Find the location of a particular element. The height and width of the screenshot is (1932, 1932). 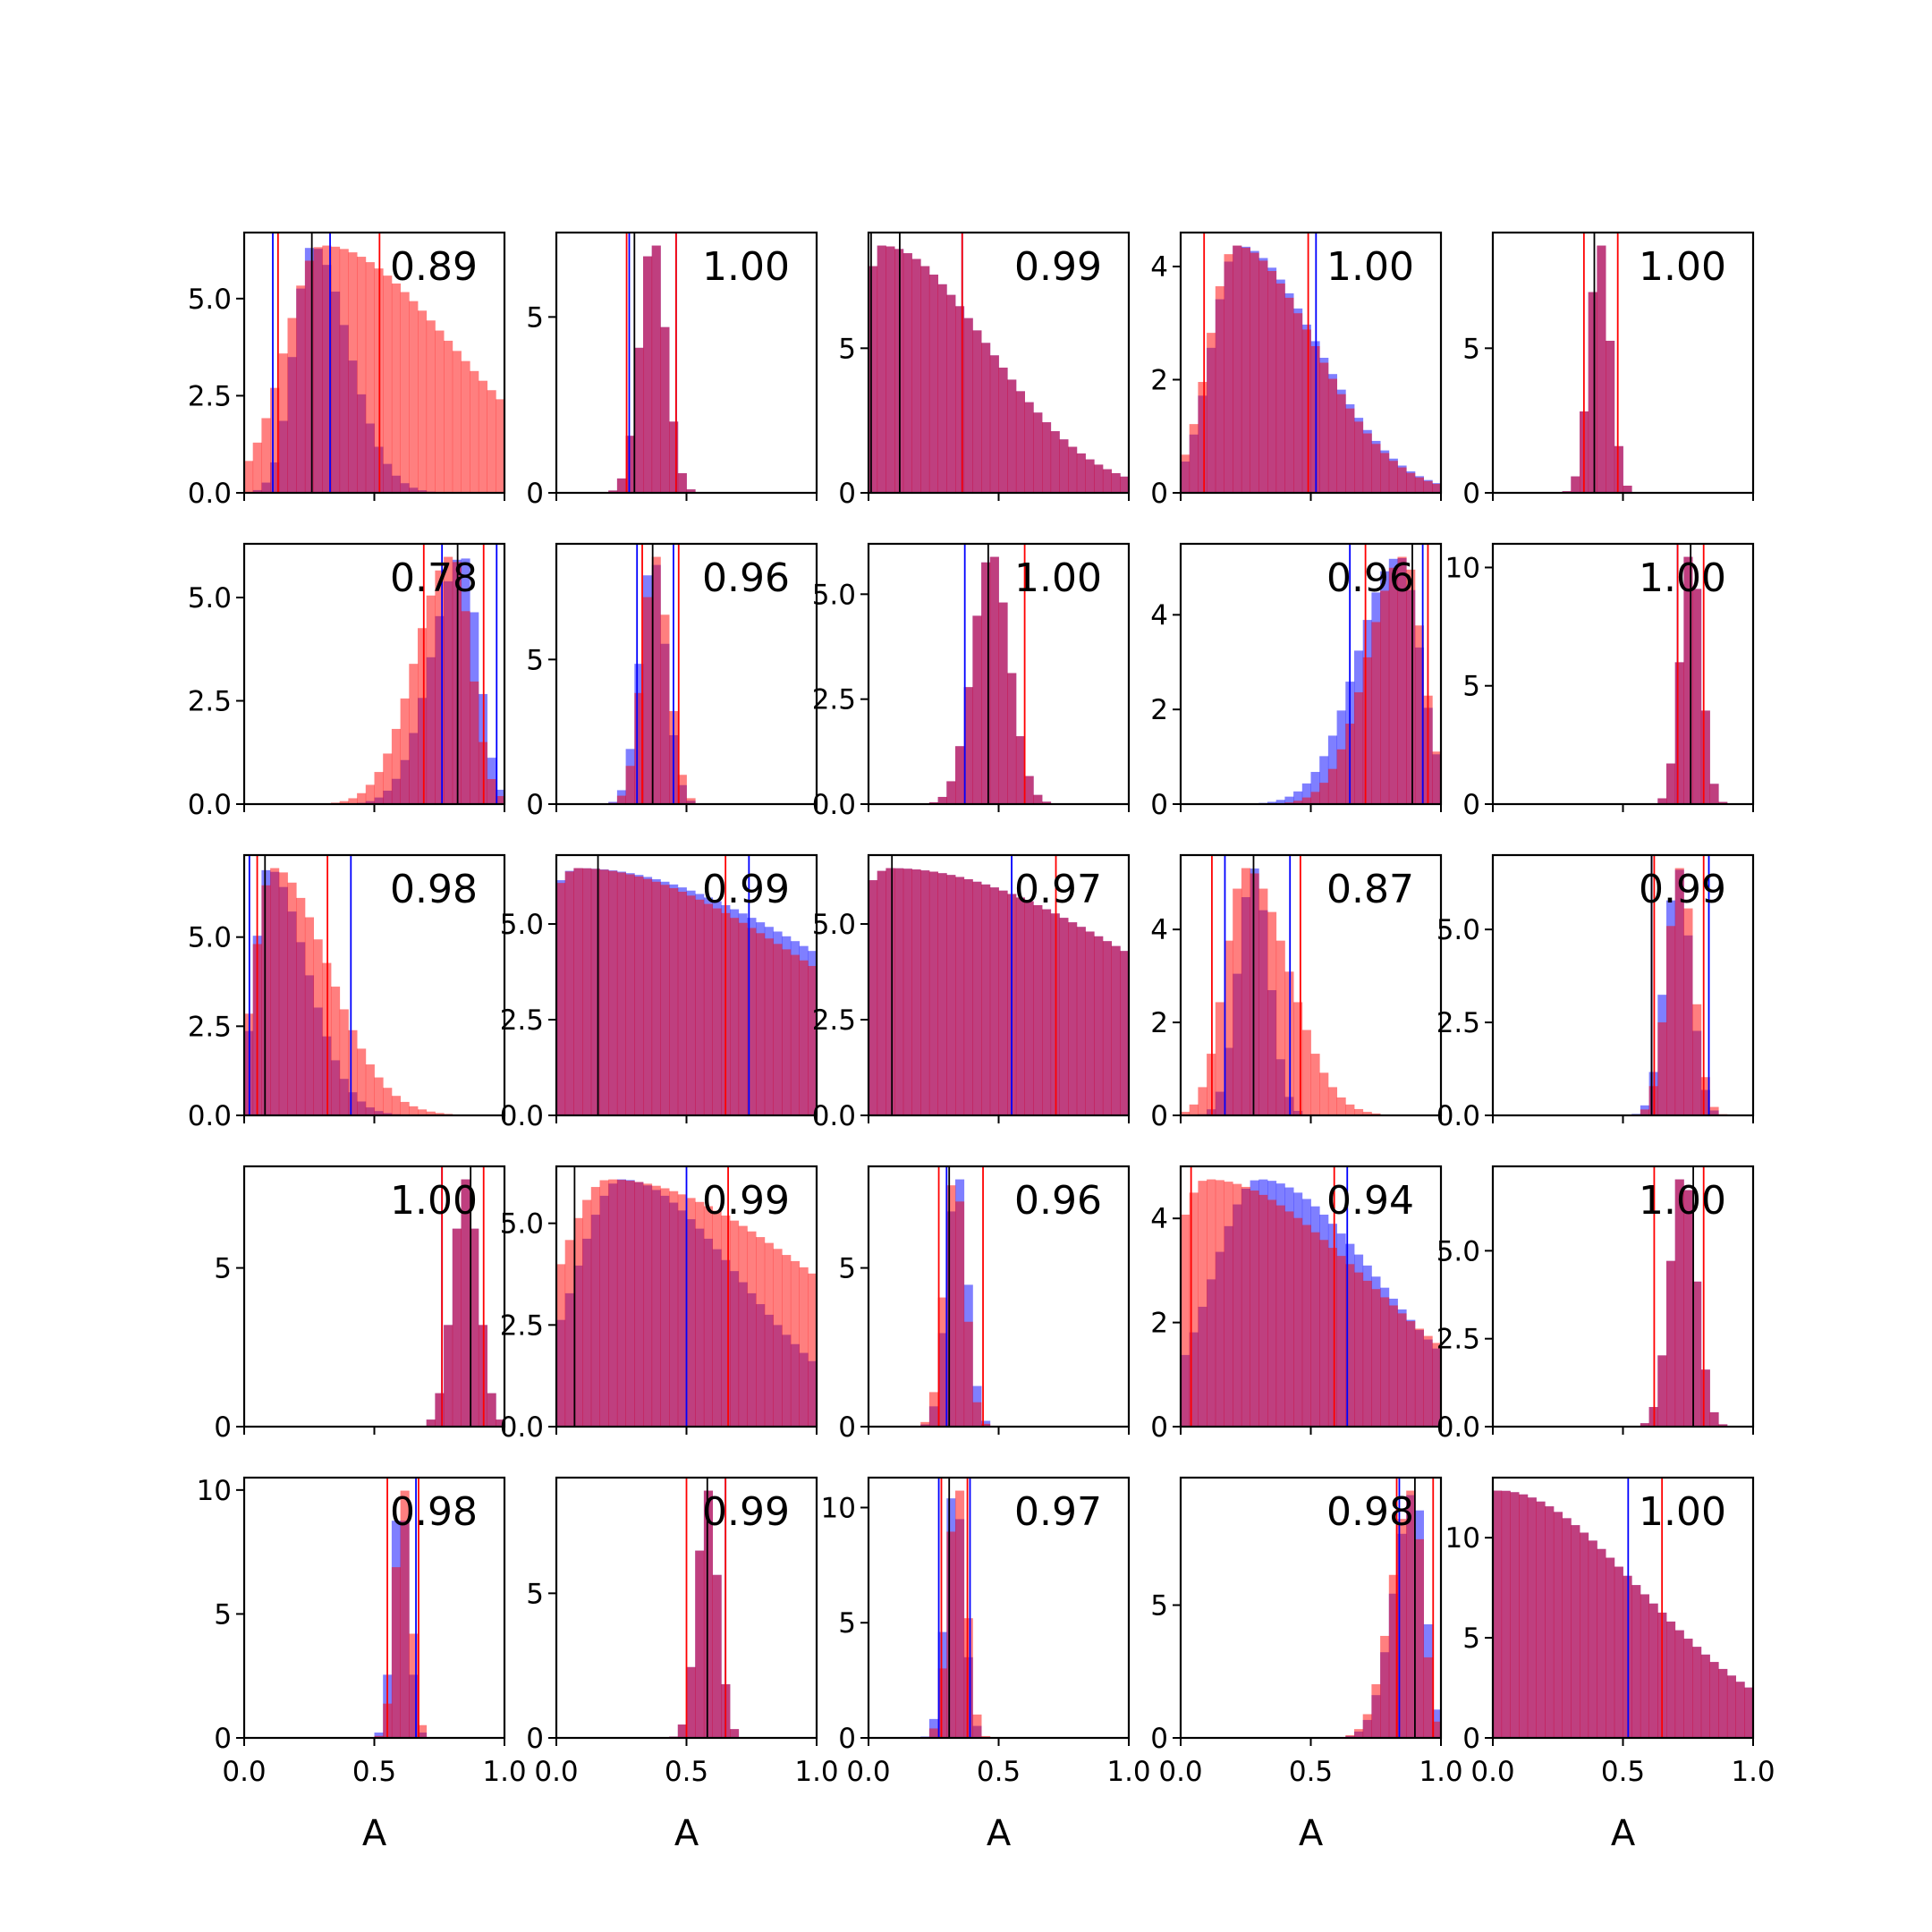

subplot: 050.99 is located at coordinates (984, 370).